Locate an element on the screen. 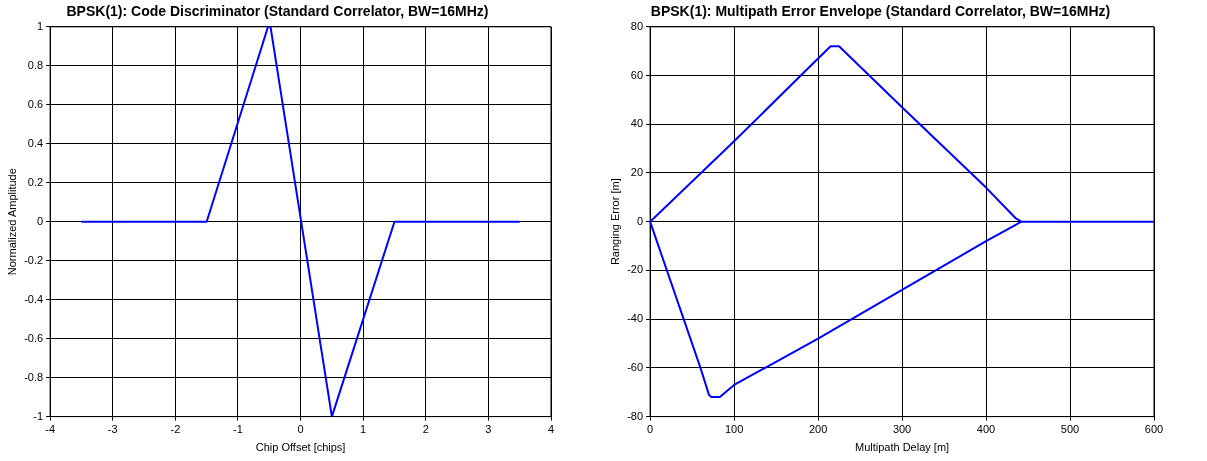  y-tick-label: -80 is located at coordinates (635, 415).